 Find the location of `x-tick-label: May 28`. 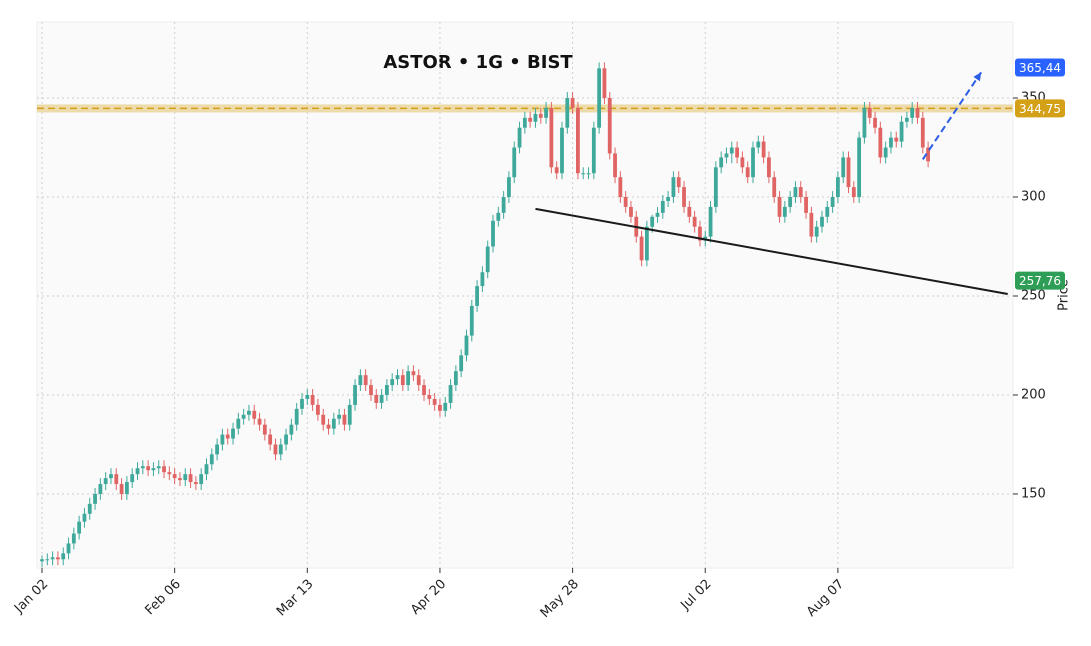

x-tick-label: May 28 is located at coordinates (560, 599).